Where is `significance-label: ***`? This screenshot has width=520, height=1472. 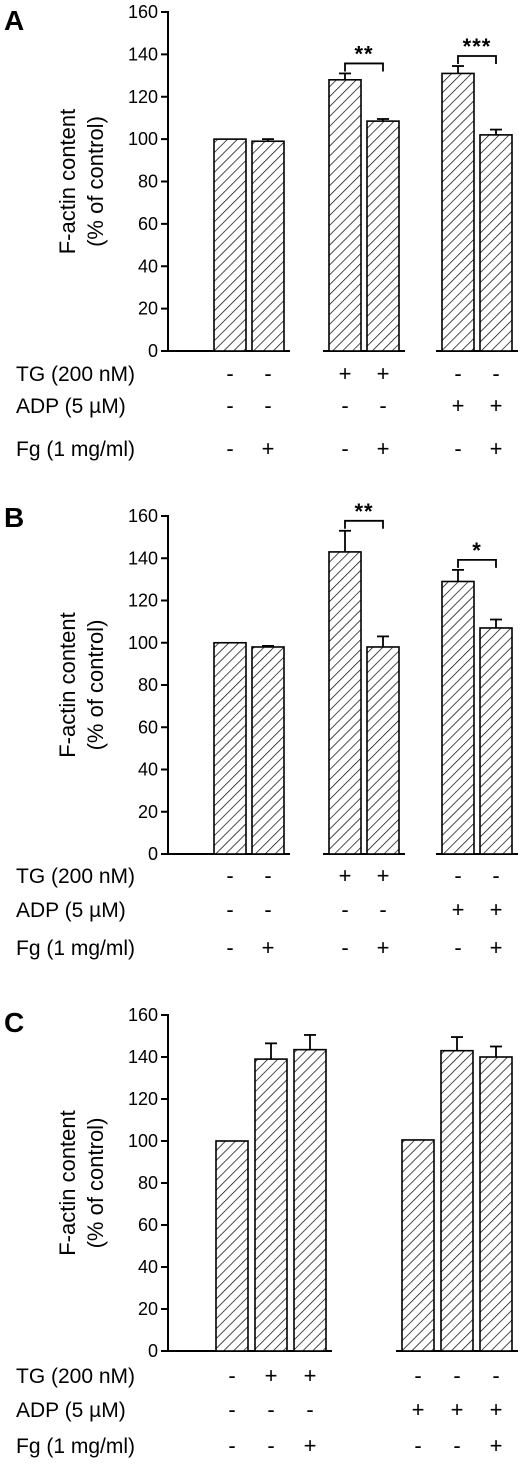
significance-label: *** is located at coordinates (477, 46).